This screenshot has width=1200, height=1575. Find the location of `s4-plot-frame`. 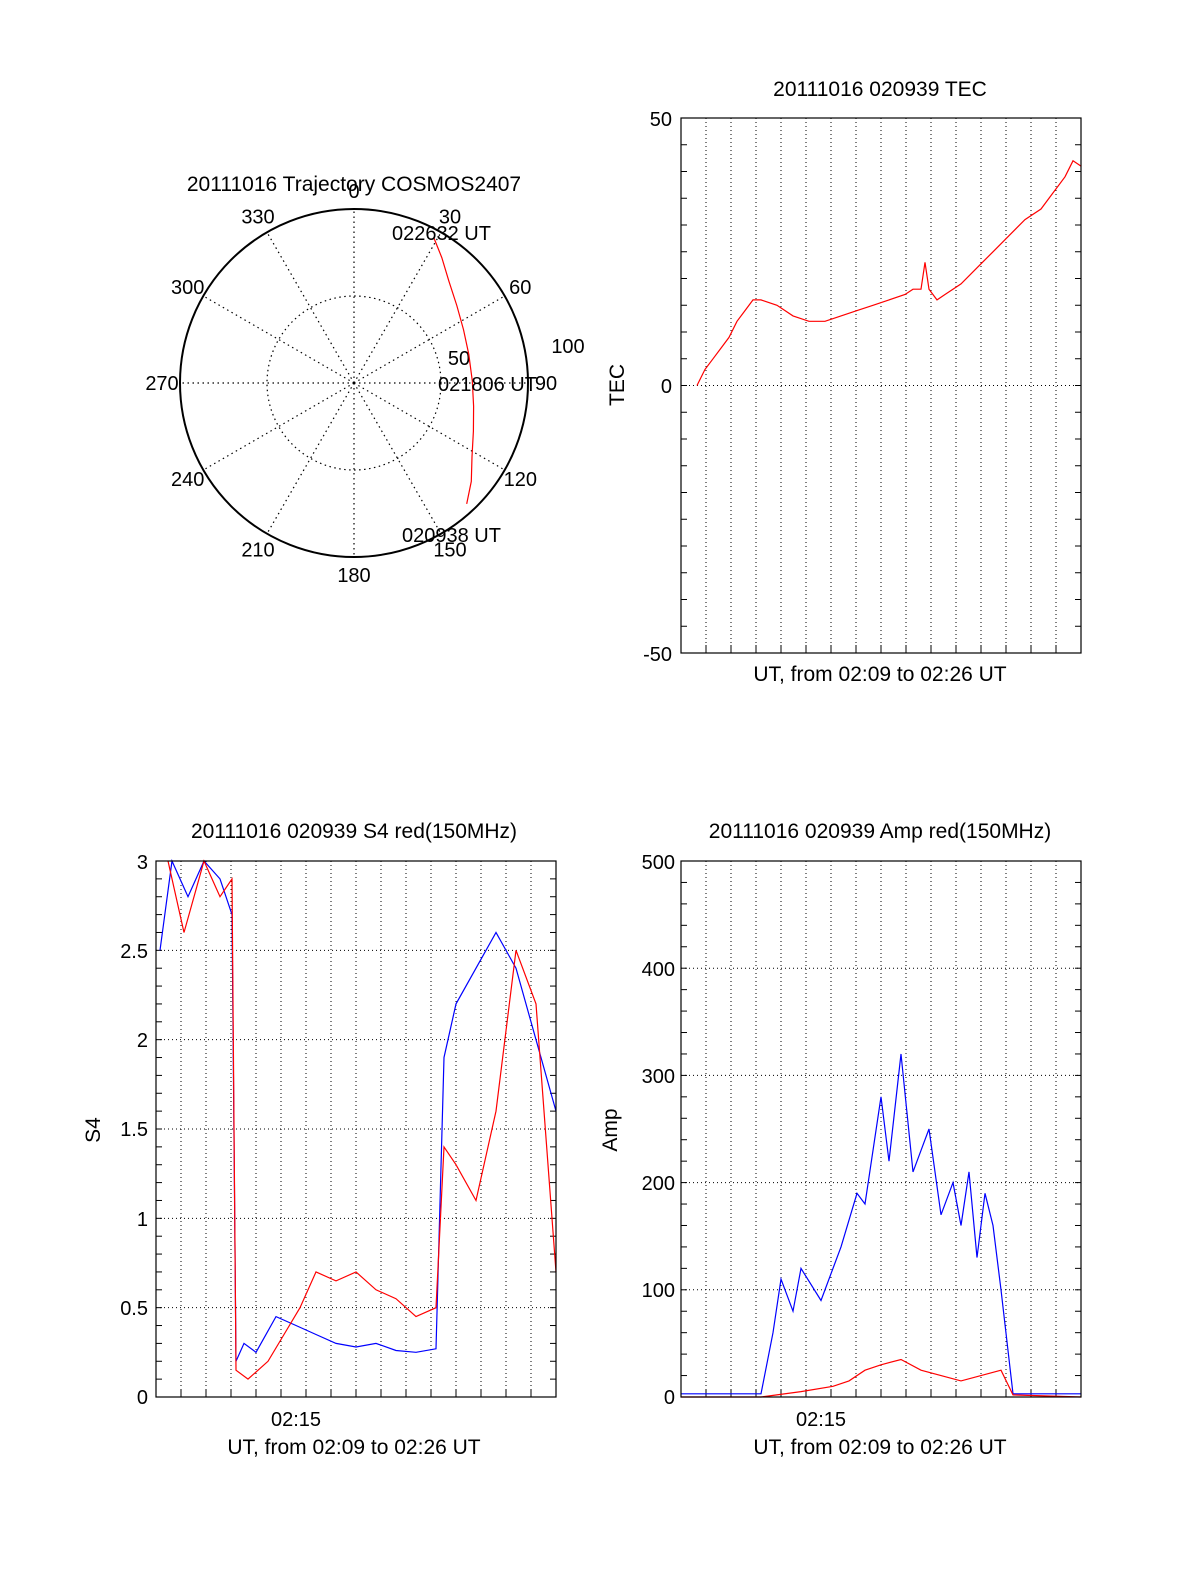

s4-plot-frame is located at coordinates (356, 1129).